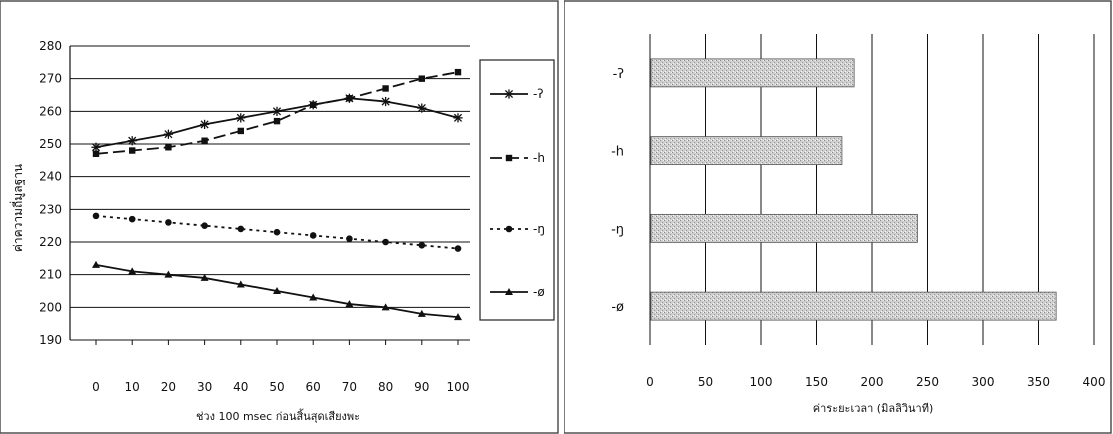  I want to click on y-tick-label: 280, so click(50, 46).